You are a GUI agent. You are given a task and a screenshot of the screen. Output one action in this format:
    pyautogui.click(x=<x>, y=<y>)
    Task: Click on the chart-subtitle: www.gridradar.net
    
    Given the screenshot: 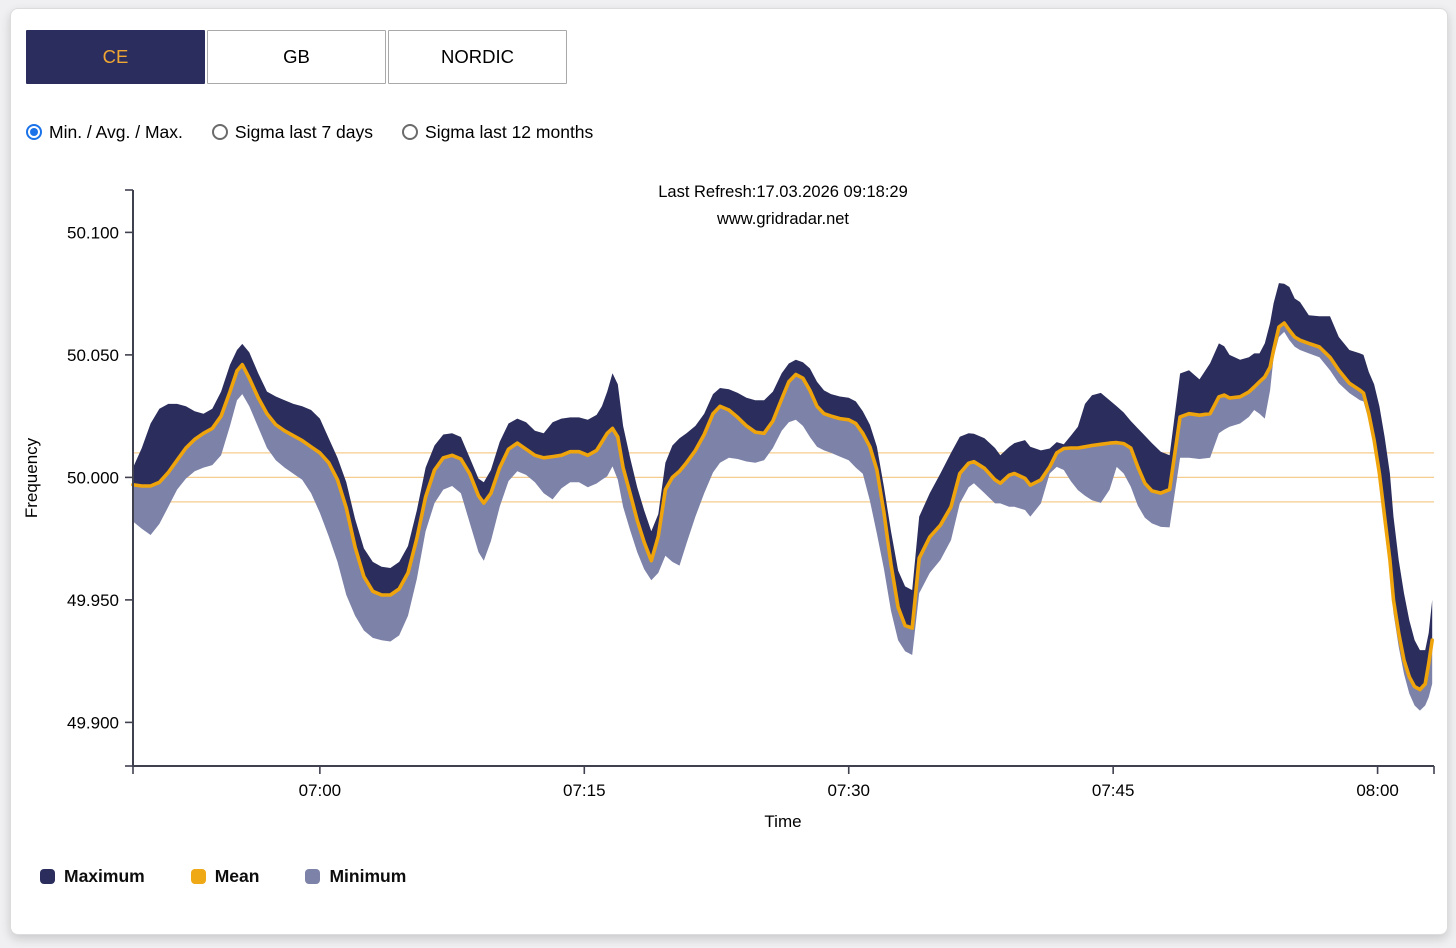 What is the action you would take?
    pyautogui.click(x=782, y=219)
    